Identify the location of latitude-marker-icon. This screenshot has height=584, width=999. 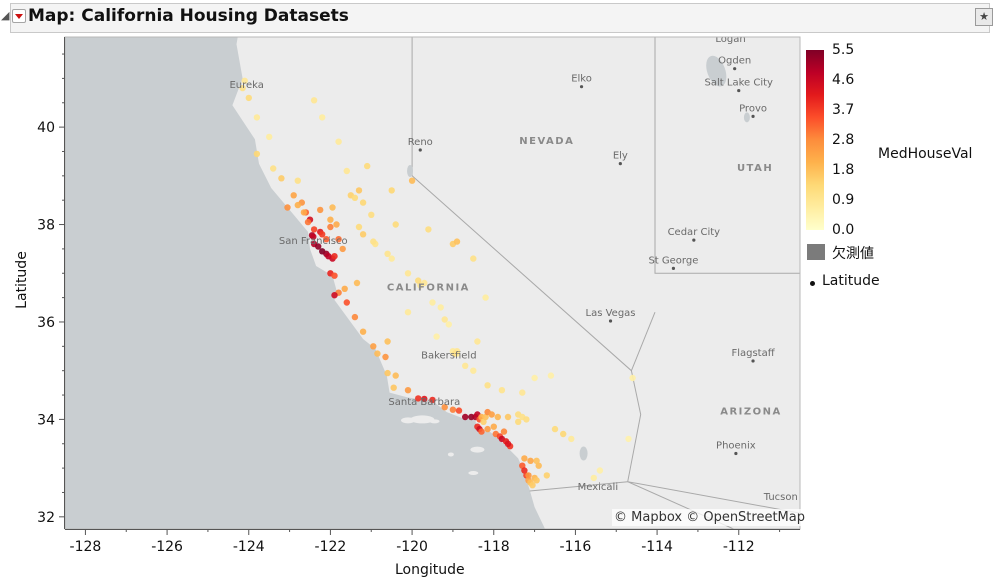
(812, 283).